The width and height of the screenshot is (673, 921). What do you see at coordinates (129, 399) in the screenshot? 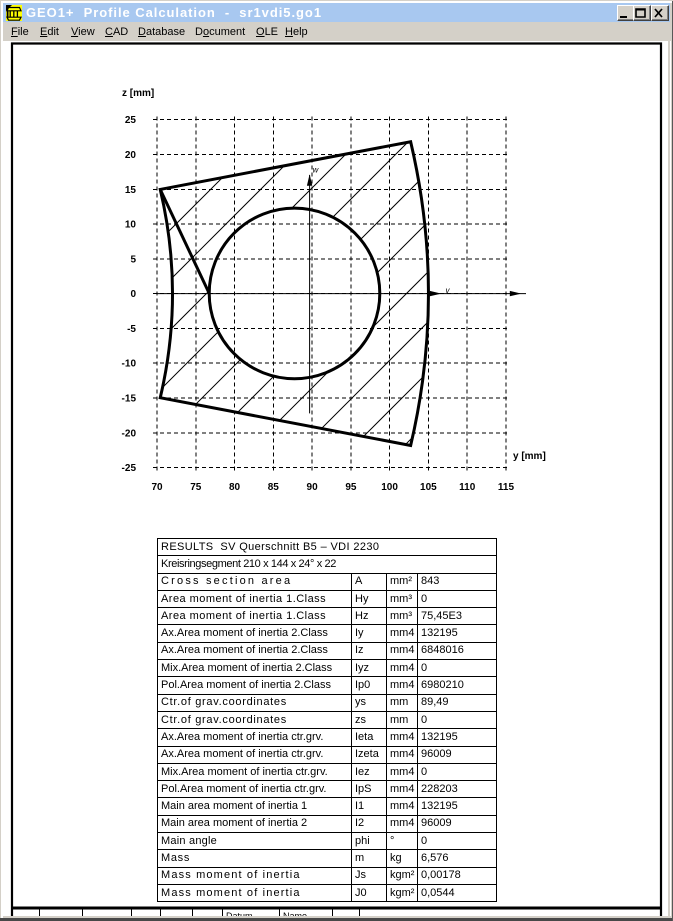
I see `svg-text: -15` at bounding box center [129, 399].